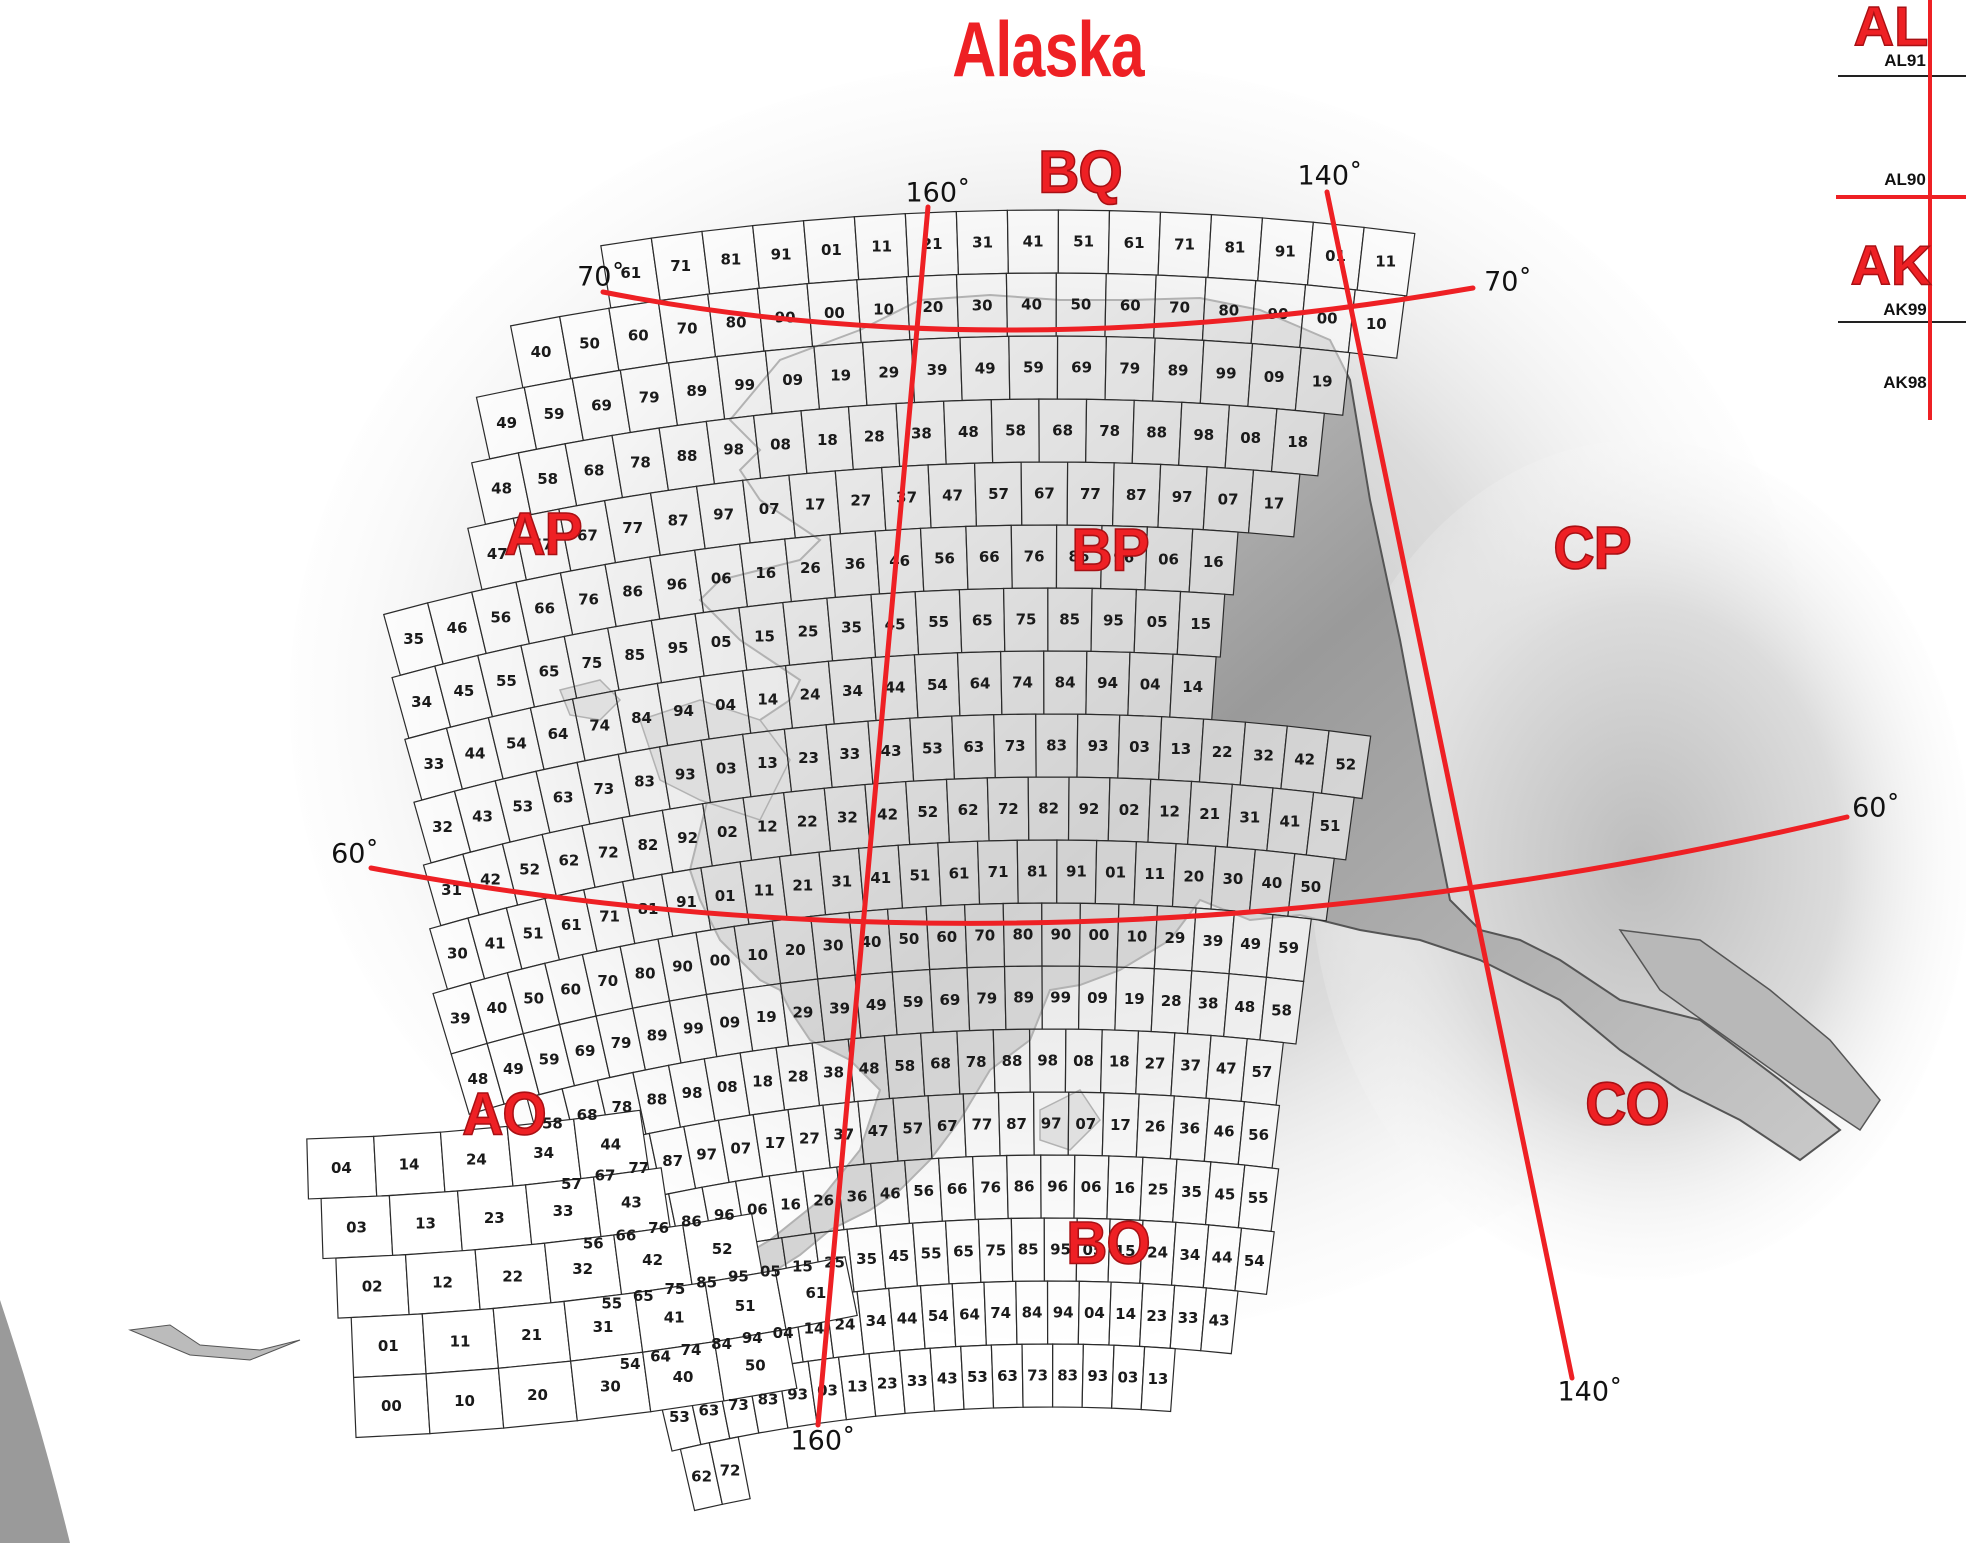 The height and width of the screenshot is (1548, 1966). I want to click on grid-cell-label: 73, so click(1037, 1376).